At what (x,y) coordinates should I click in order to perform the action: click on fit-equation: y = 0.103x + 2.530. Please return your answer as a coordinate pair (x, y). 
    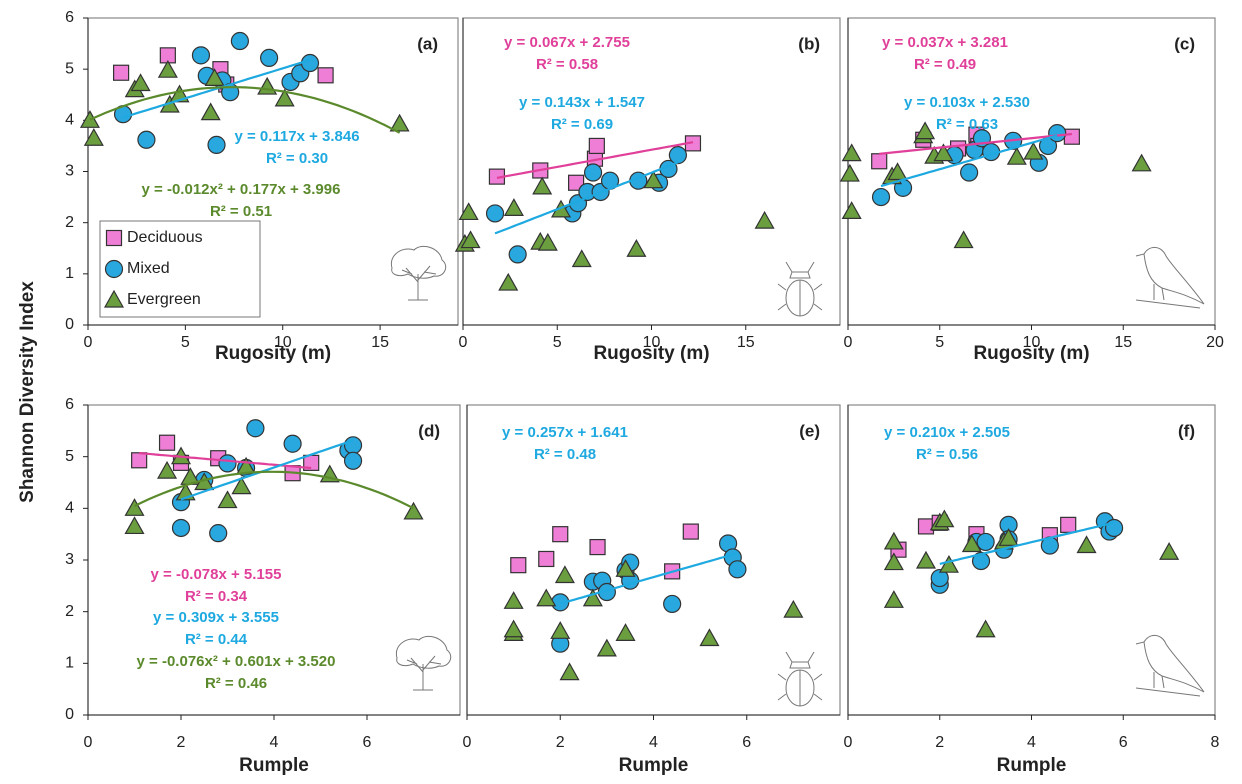
    Looking at the image, I should click on (967, 102).